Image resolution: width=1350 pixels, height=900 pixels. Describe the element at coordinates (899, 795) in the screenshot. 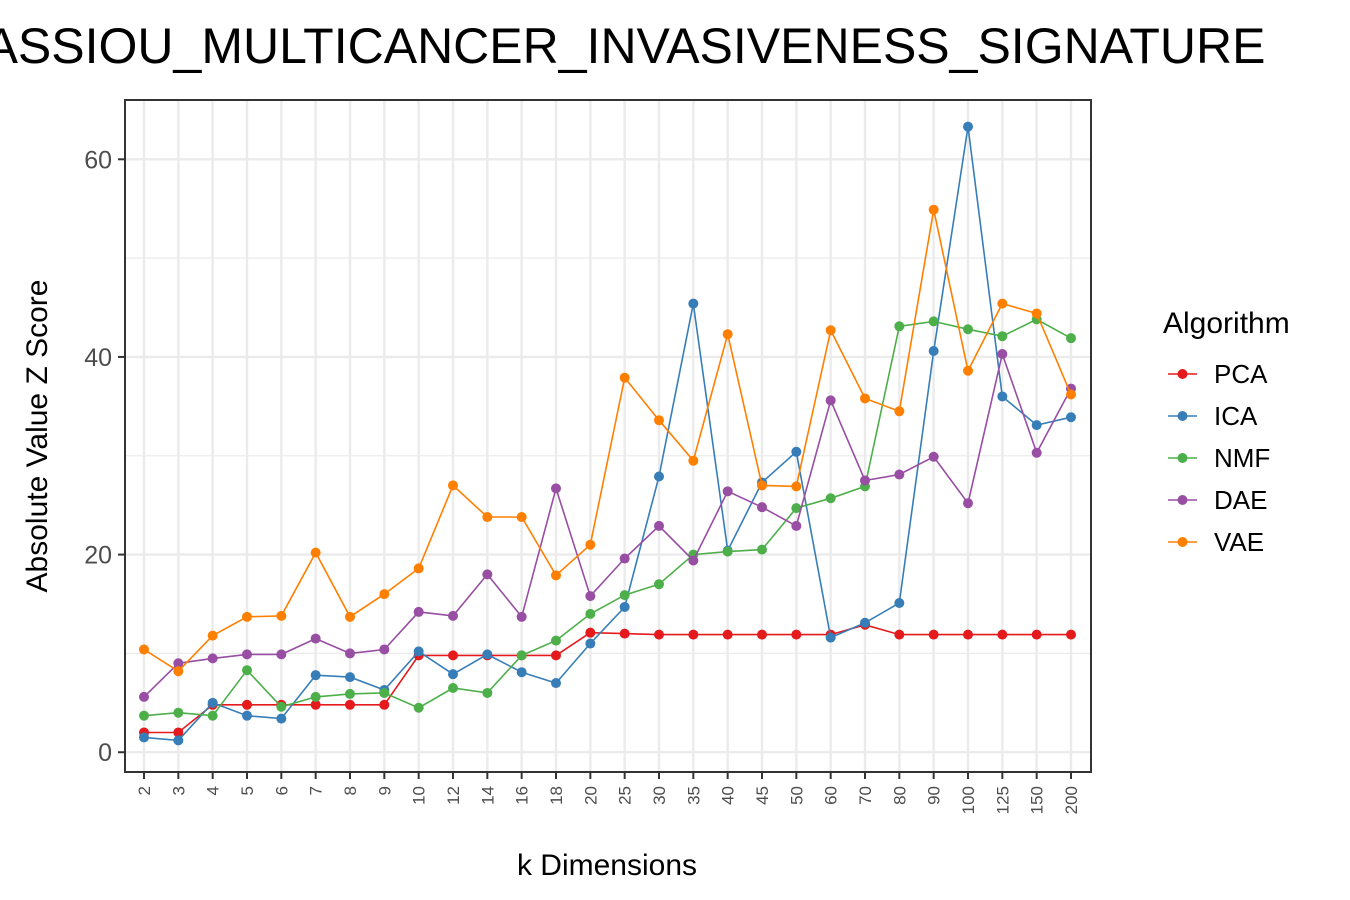

I see `x-tick-label: 80` at that location.